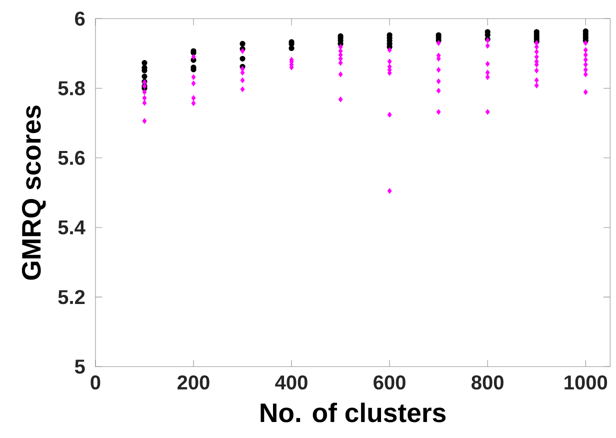  Describe the element at coordinates (72, 227) in the screenshot. I see `y-tick-label: 5.4` at that location.